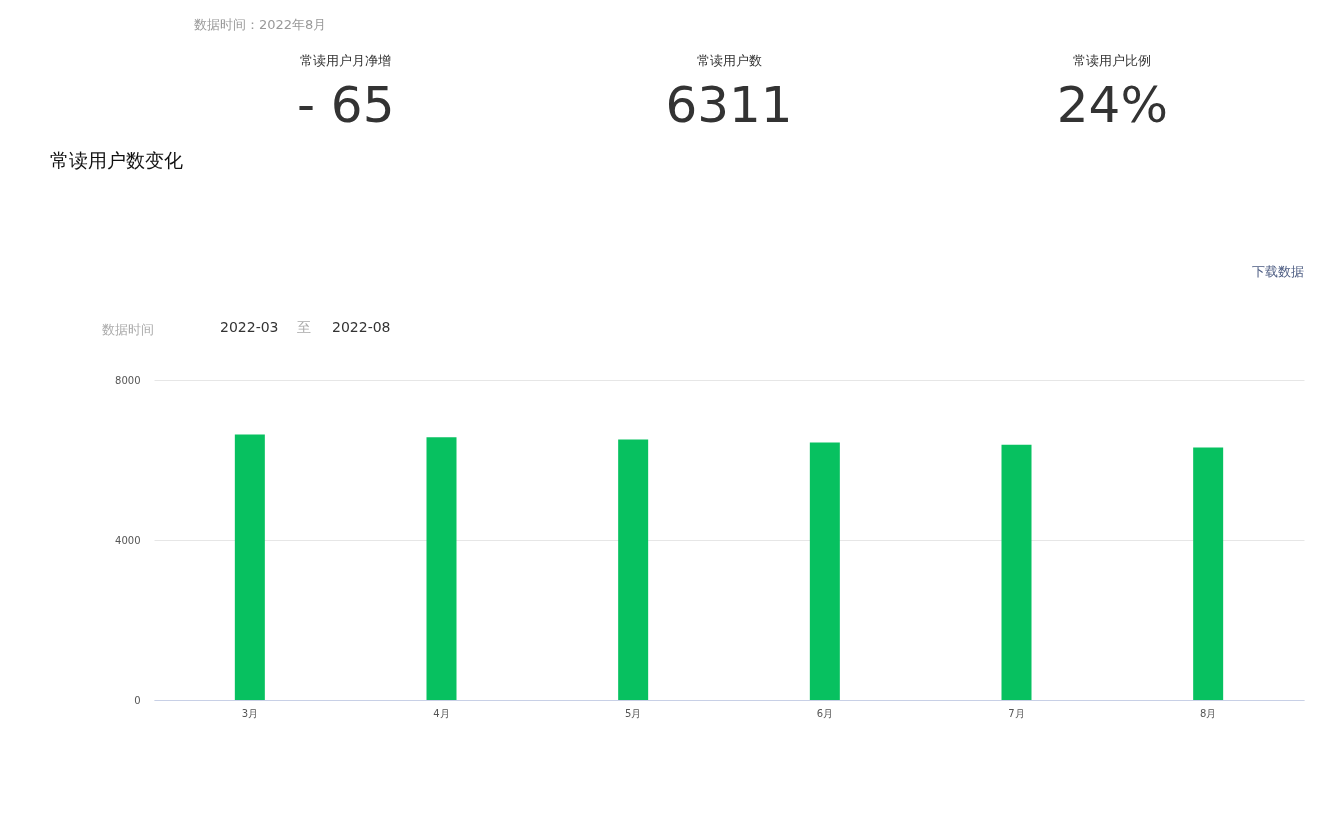  What do you see at coordinates (137, 700) in the screenshot?
I see `y-tick-label: 0` at bounding box center [137, 700].